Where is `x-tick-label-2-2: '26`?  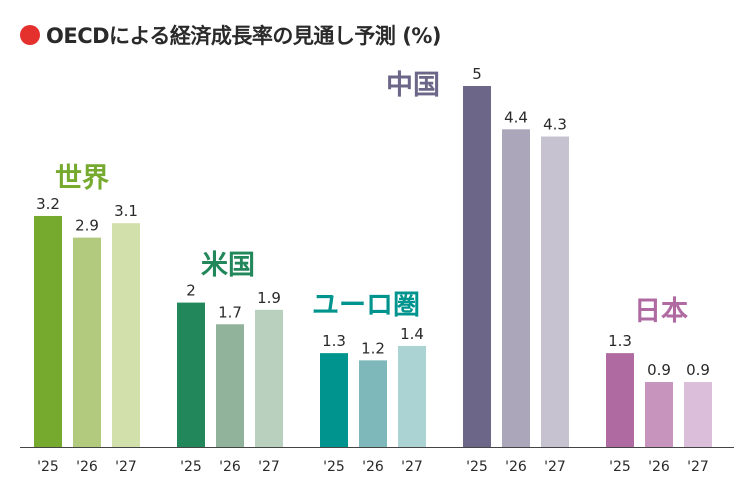 x-tick-label-2-2: '26 is located at coordinates (230, 467).